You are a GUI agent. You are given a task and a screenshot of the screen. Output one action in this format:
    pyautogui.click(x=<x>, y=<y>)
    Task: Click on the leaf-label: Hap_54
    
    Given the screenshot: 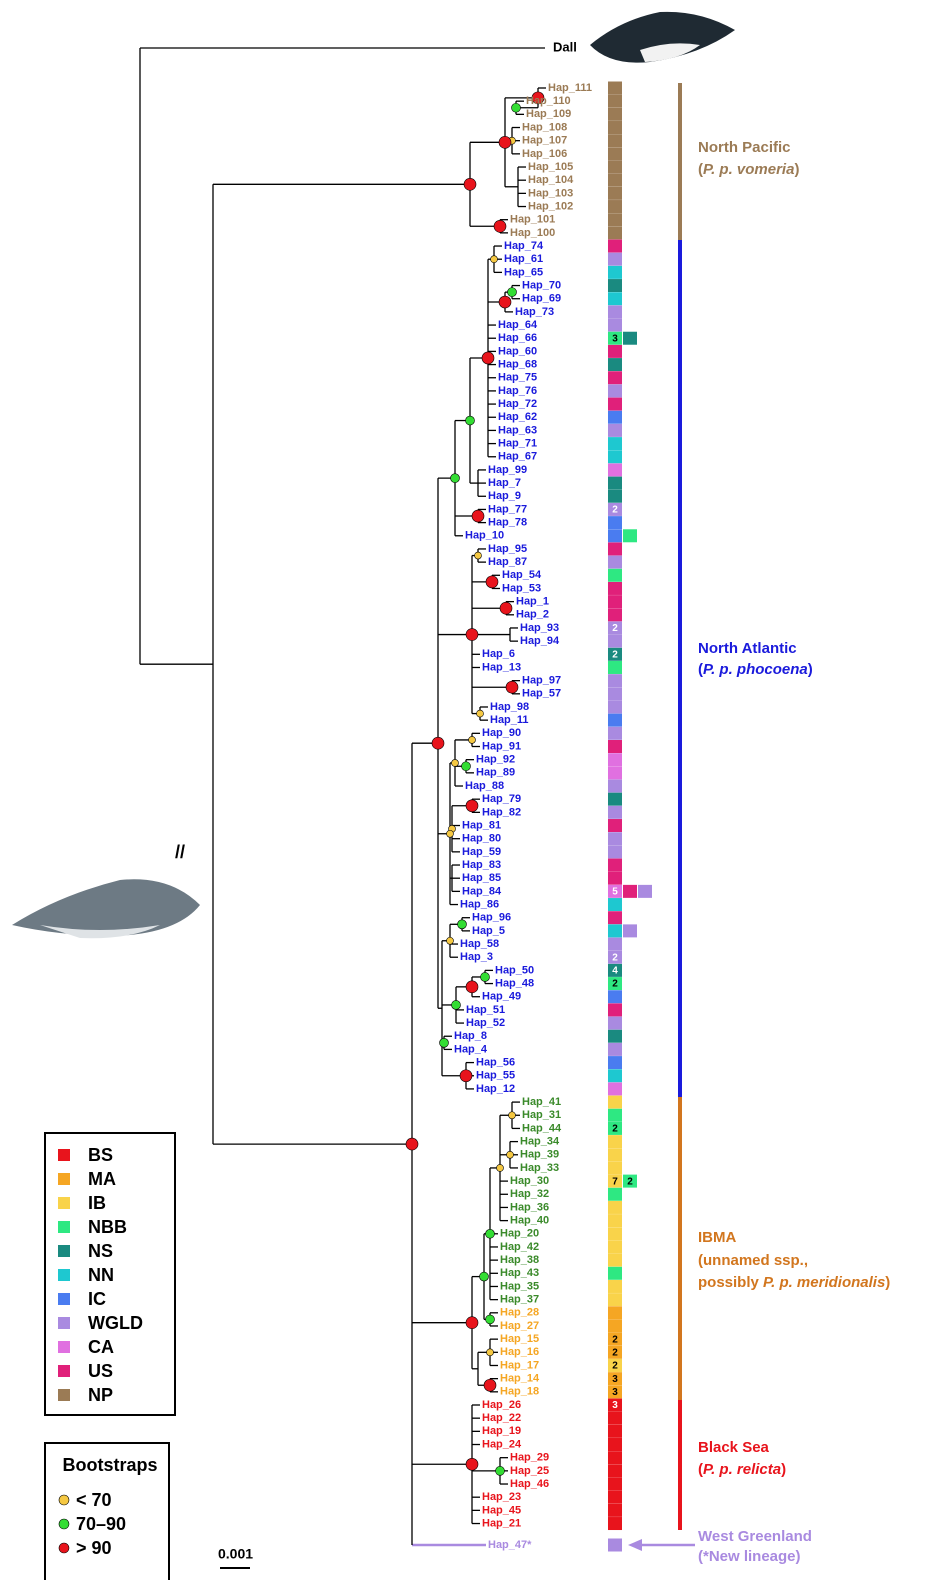 What is the action you would take?
    pyautogui.click(x=522, y=575)
    